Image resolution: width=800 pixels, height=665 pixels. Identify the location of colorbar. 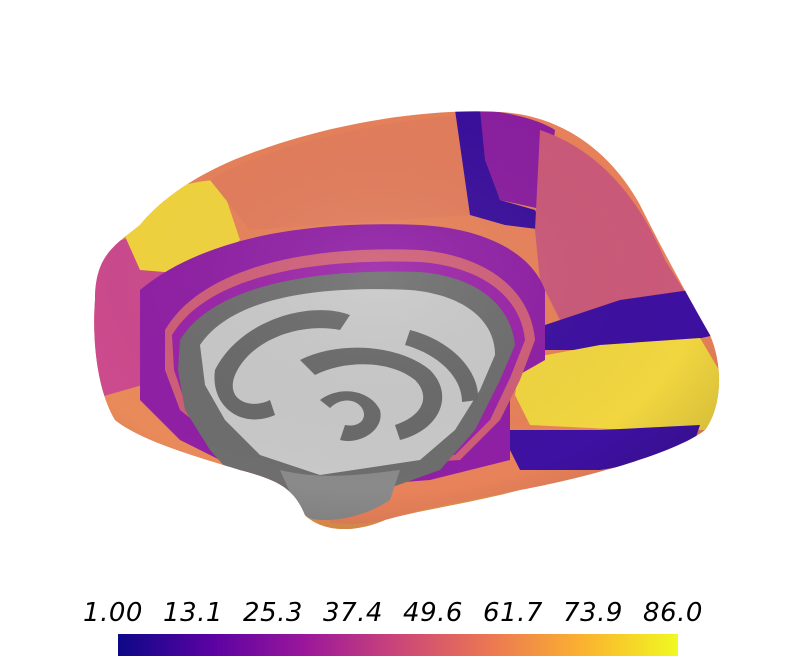
(398, 645).